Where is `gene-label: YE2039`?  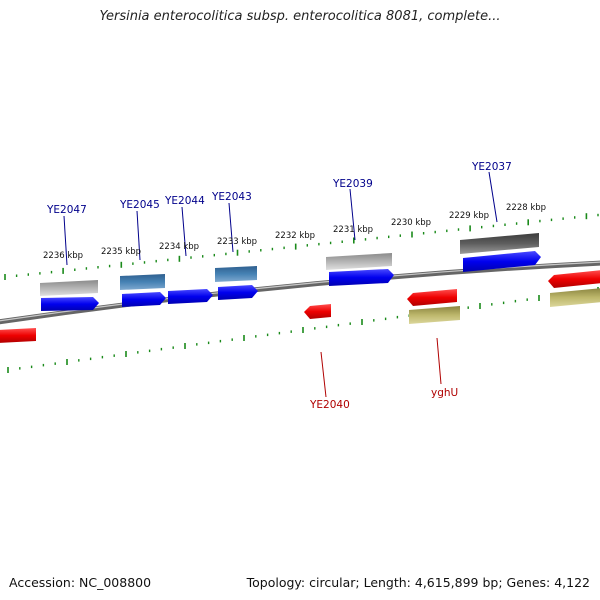
gene-label: YE2039 is located at coordinates (352, 184).